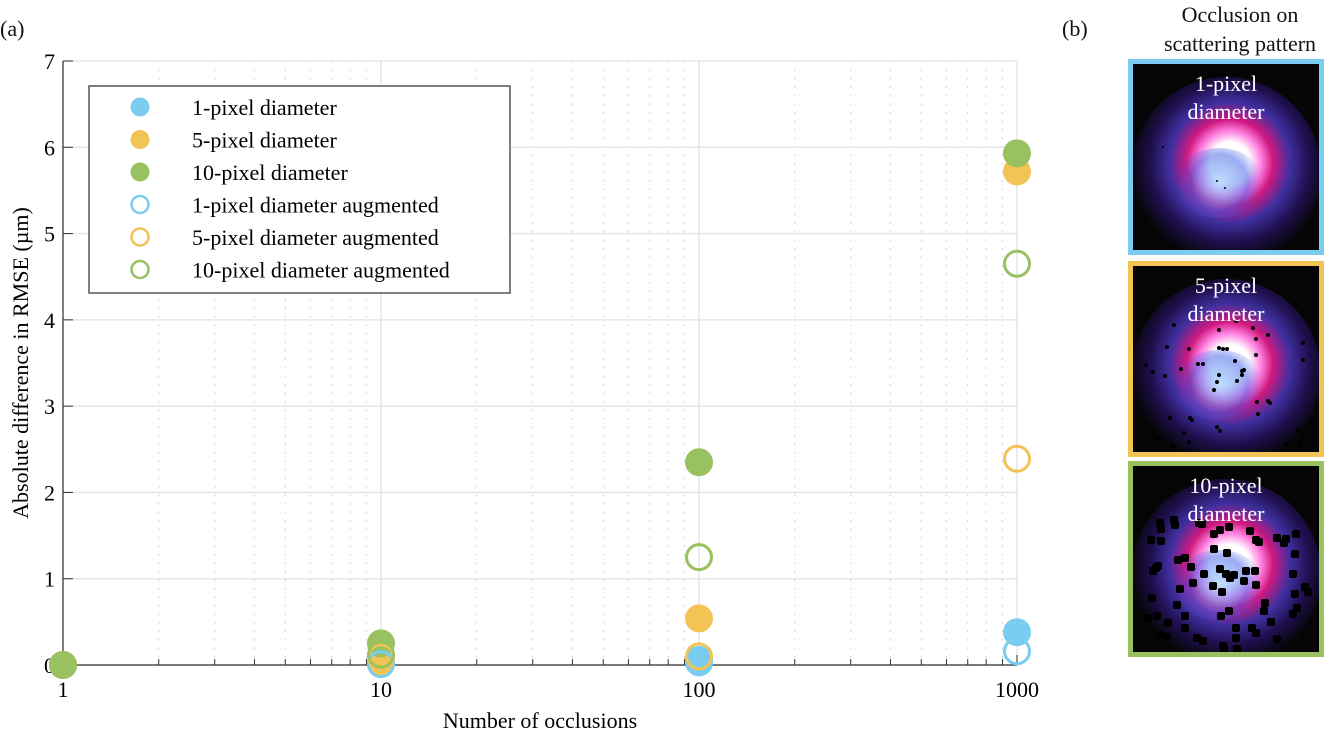  What do you see at coordinates (270, 172) in the screenshot?
I see `legend-label: 10-pixel diameter` at bounding box center [270, 172].